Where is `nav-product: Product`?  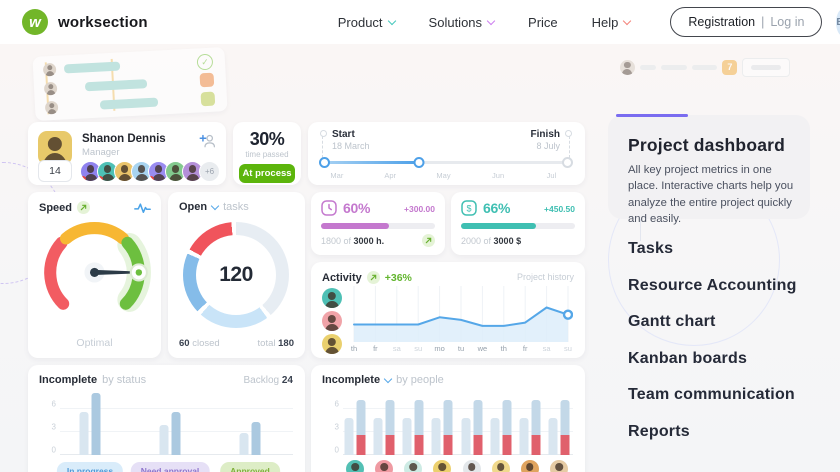 nav-product: Product is located at coordinates (366, 22).